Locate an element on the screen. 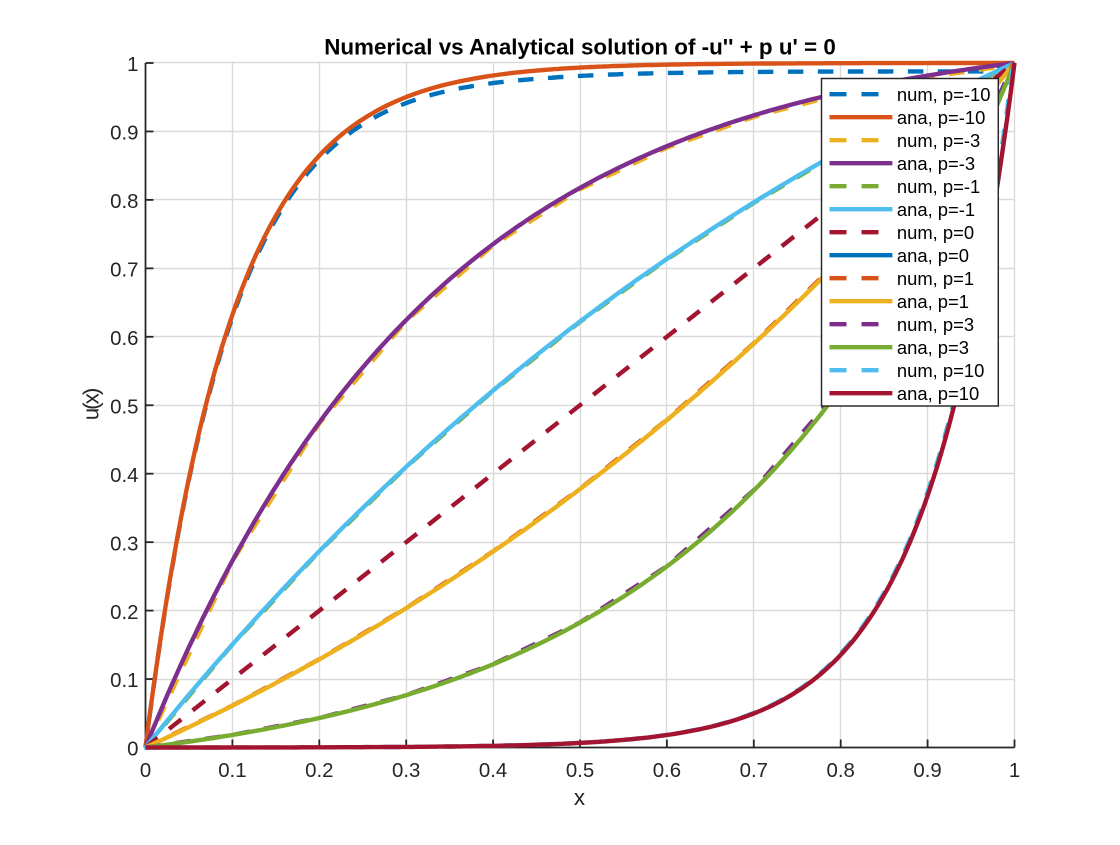 This screenshot has height=845, width=1120. svg-text: num, p=1 is located at coordinates (935, 278).